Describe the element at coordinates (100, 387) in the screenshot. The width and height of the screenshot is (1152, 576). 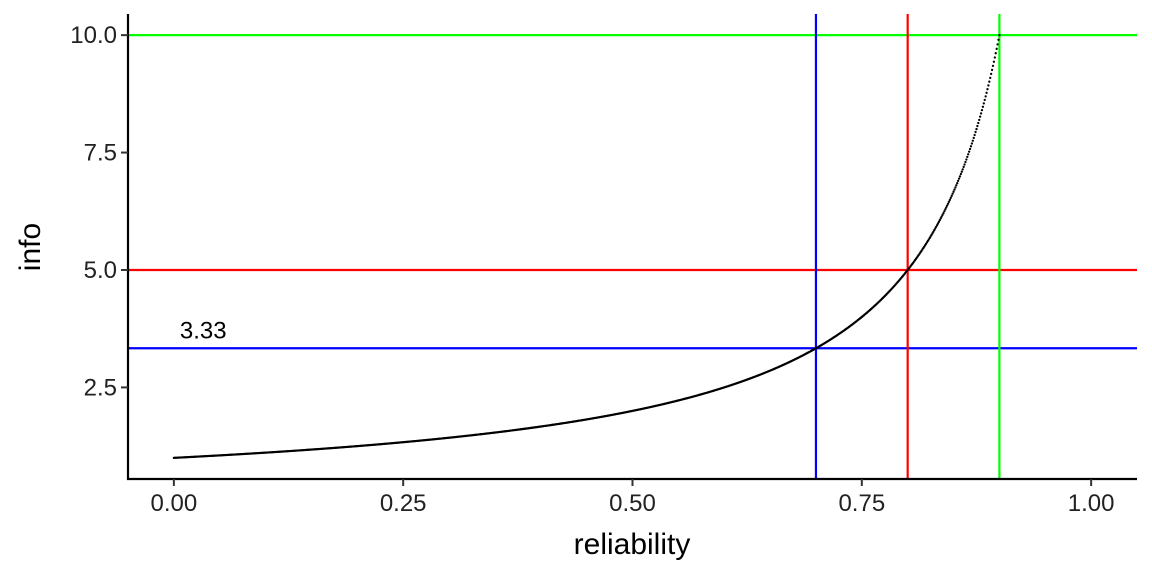
I see `y-tick-label: 2.5` at that location.